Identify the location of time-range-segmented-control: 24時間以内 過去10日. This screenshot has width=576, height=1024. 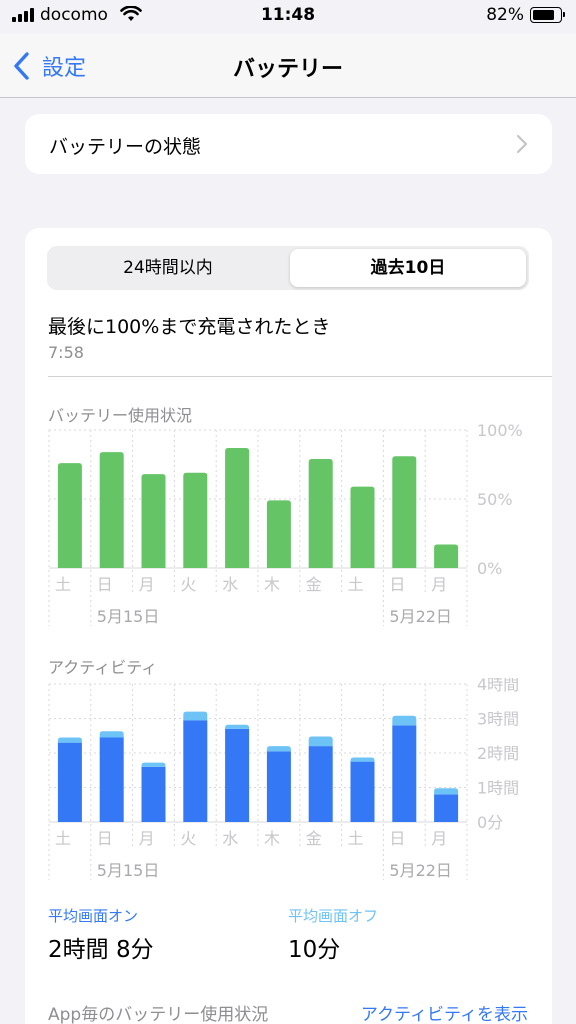
(288, 268).